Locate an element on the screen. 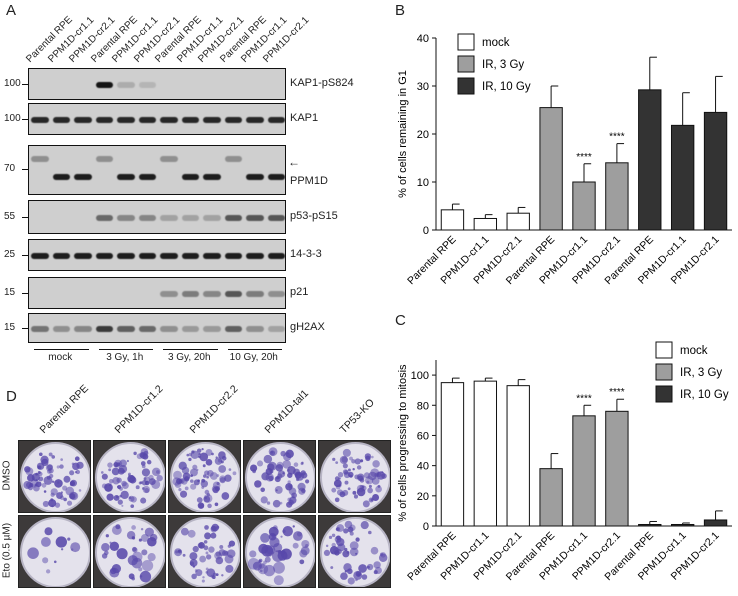 This screenshot has height=596, width=738. y-tick-label: 100 is located at coordinates (420, 376).